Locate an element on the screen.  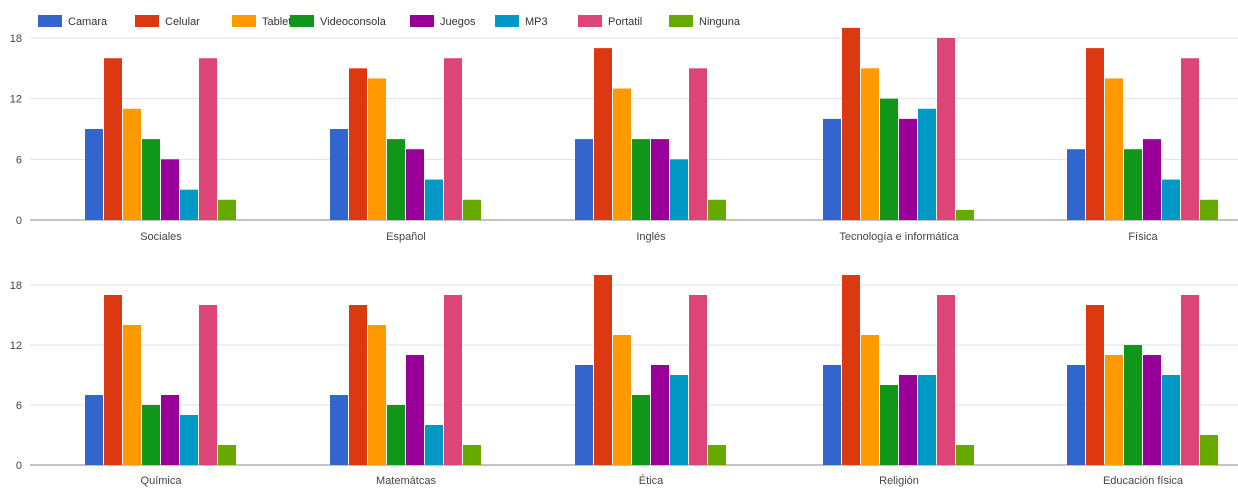
legend-item: Tablet is located at coordinates (261, 21).